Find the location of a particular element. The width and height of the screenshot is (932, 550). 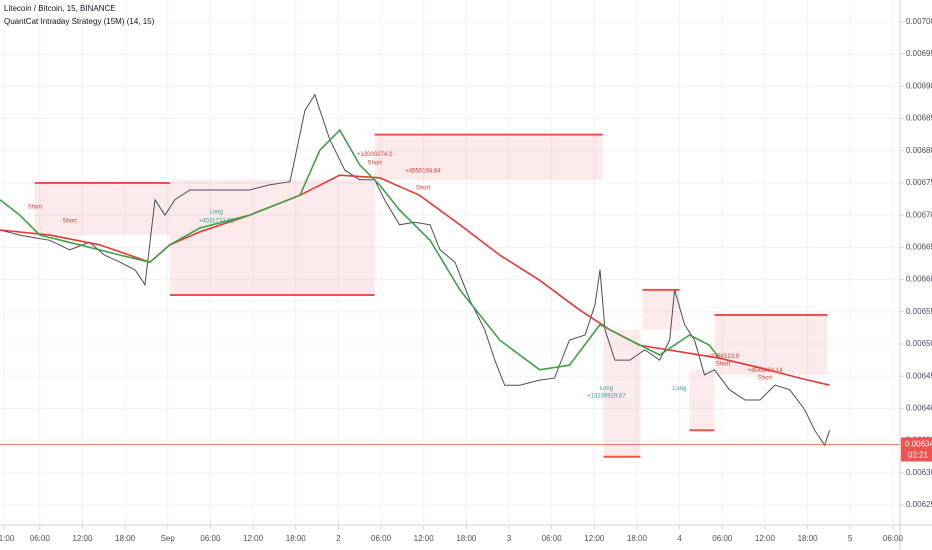

y-tick-label: 0.006400 is located at coordinates (919, 408).